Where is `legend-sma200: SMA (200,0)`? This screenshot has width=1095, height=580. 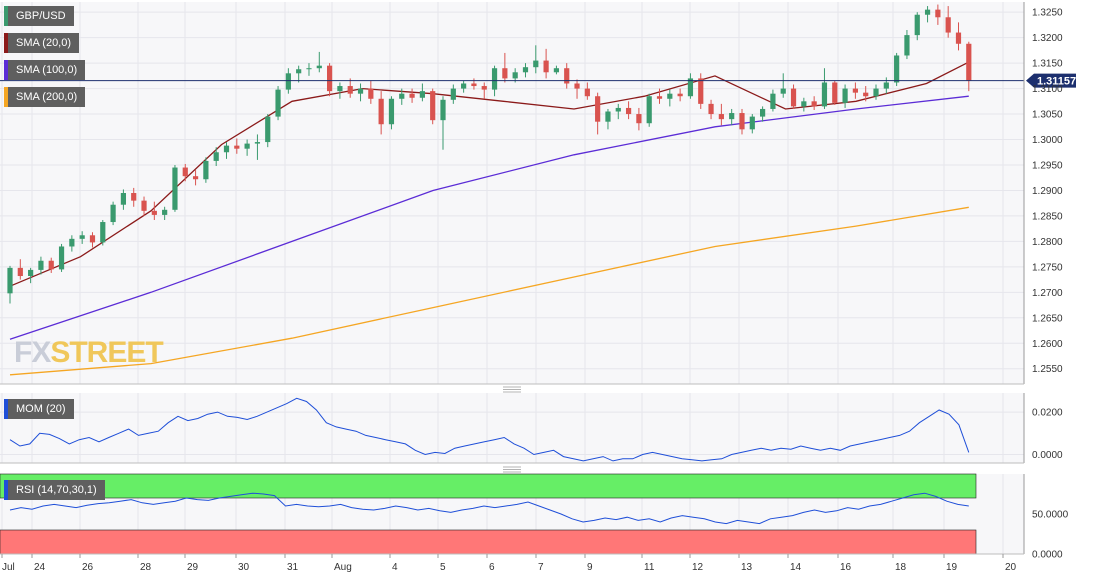 legend-sma200: SMA (200,0) is located at coordinates (45, 97).